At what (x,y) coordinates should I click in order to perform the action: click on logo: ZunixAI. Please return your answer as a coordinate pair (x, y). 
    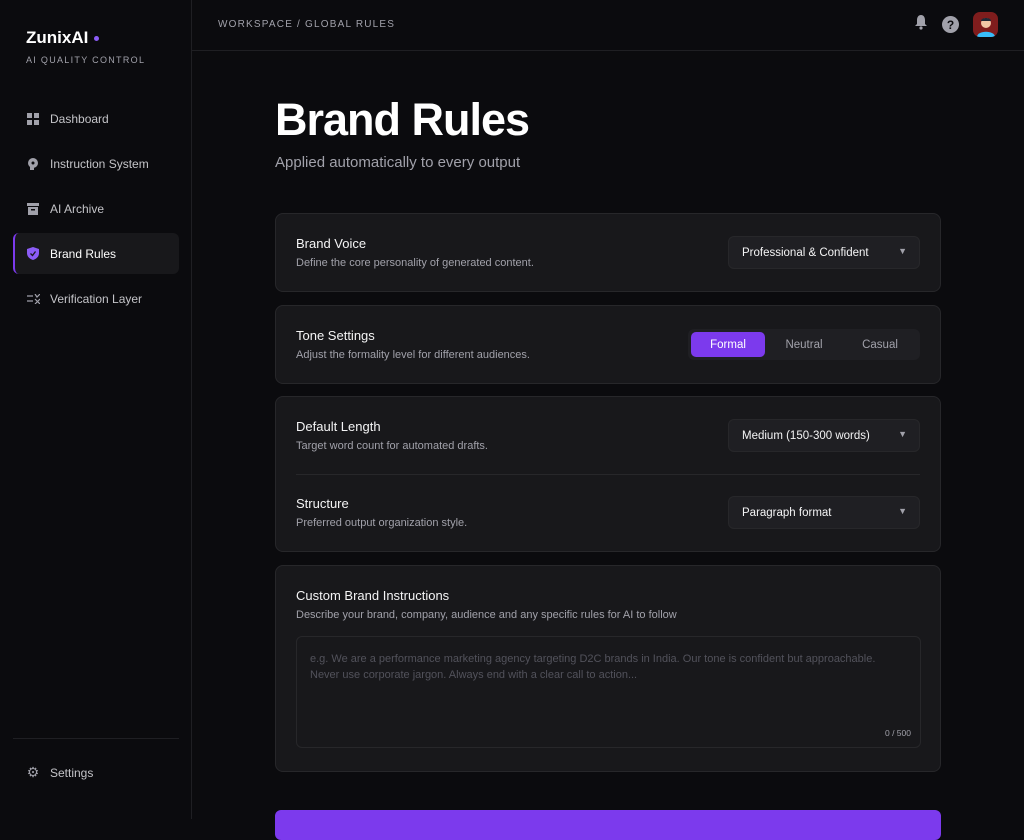
    Looking at the image, I should click on (63, 38).